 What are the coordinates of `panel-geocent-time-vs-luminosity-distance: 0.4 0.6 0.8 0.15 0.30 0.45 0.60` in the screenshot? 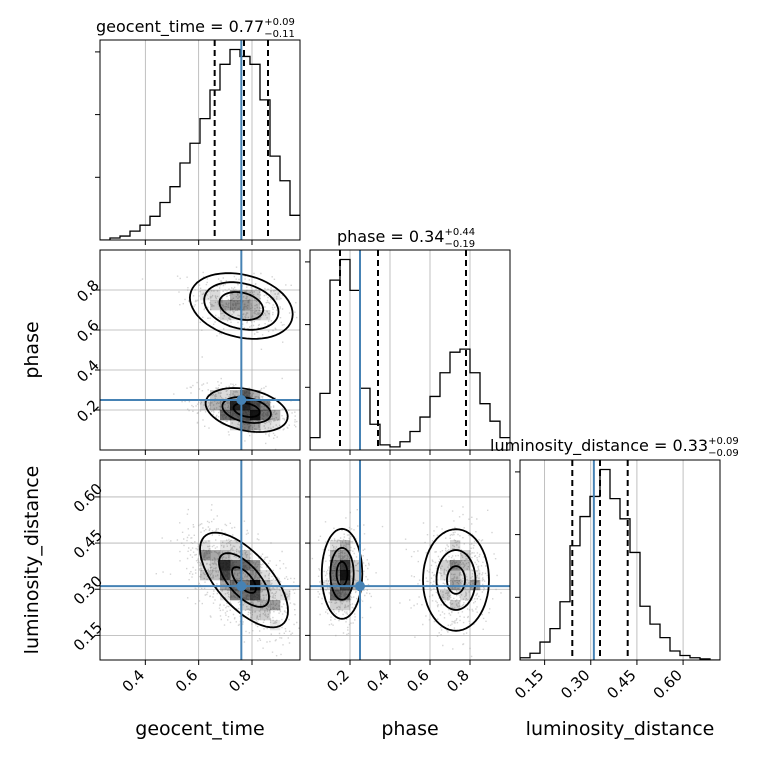 It's located at (185, 577).